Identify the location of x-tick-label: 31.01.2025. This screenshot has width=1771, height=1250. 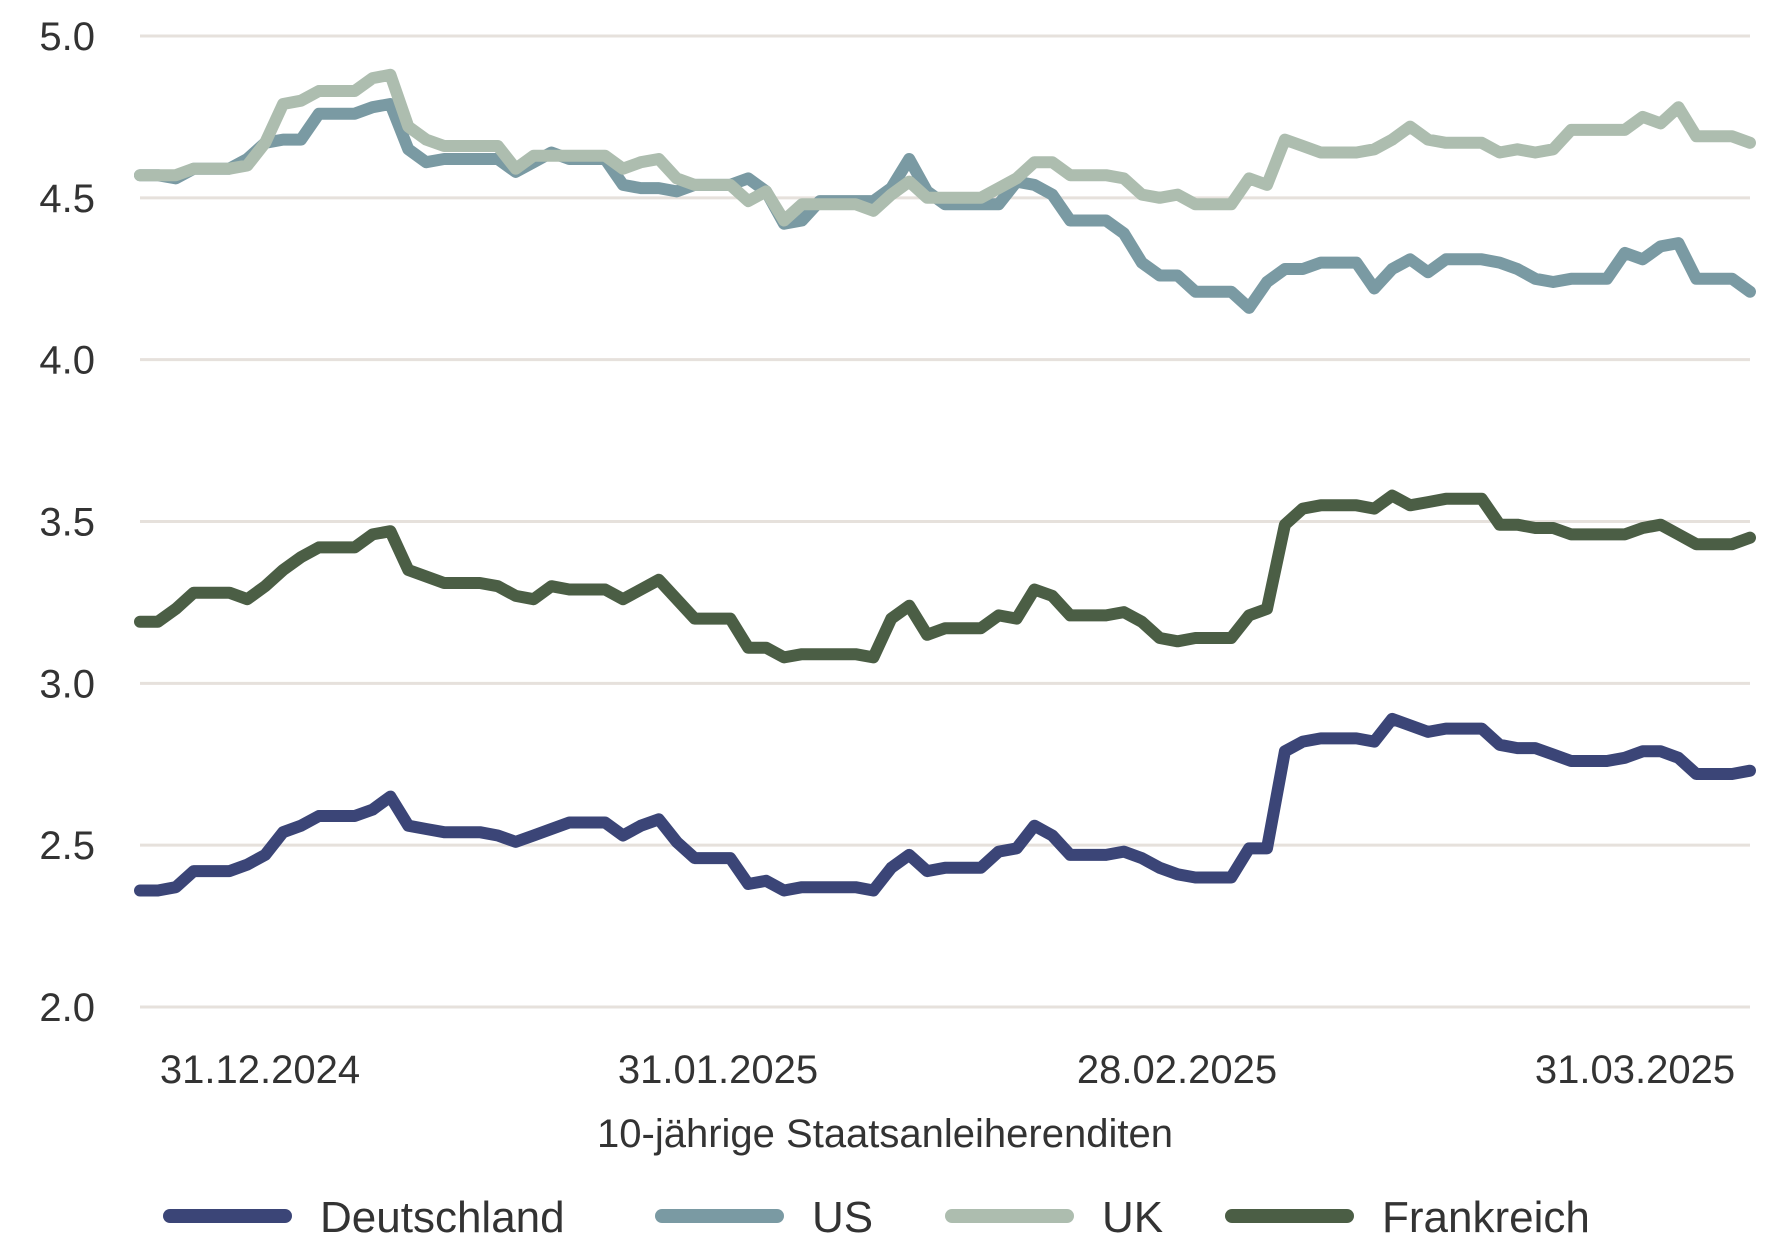
(718, 1070).